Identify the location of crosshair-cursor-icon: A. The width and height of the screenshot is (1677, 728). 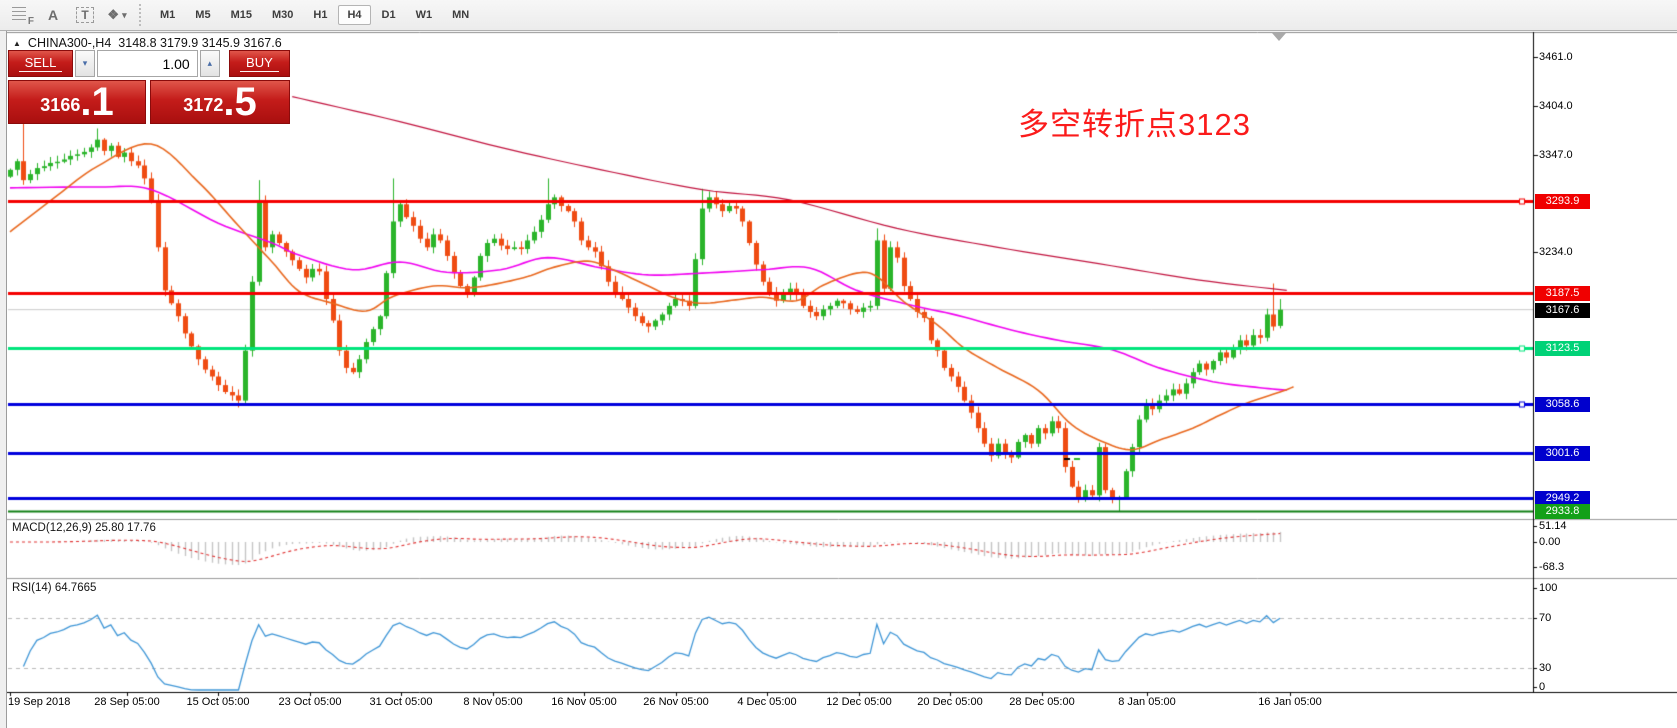
(53, 15).